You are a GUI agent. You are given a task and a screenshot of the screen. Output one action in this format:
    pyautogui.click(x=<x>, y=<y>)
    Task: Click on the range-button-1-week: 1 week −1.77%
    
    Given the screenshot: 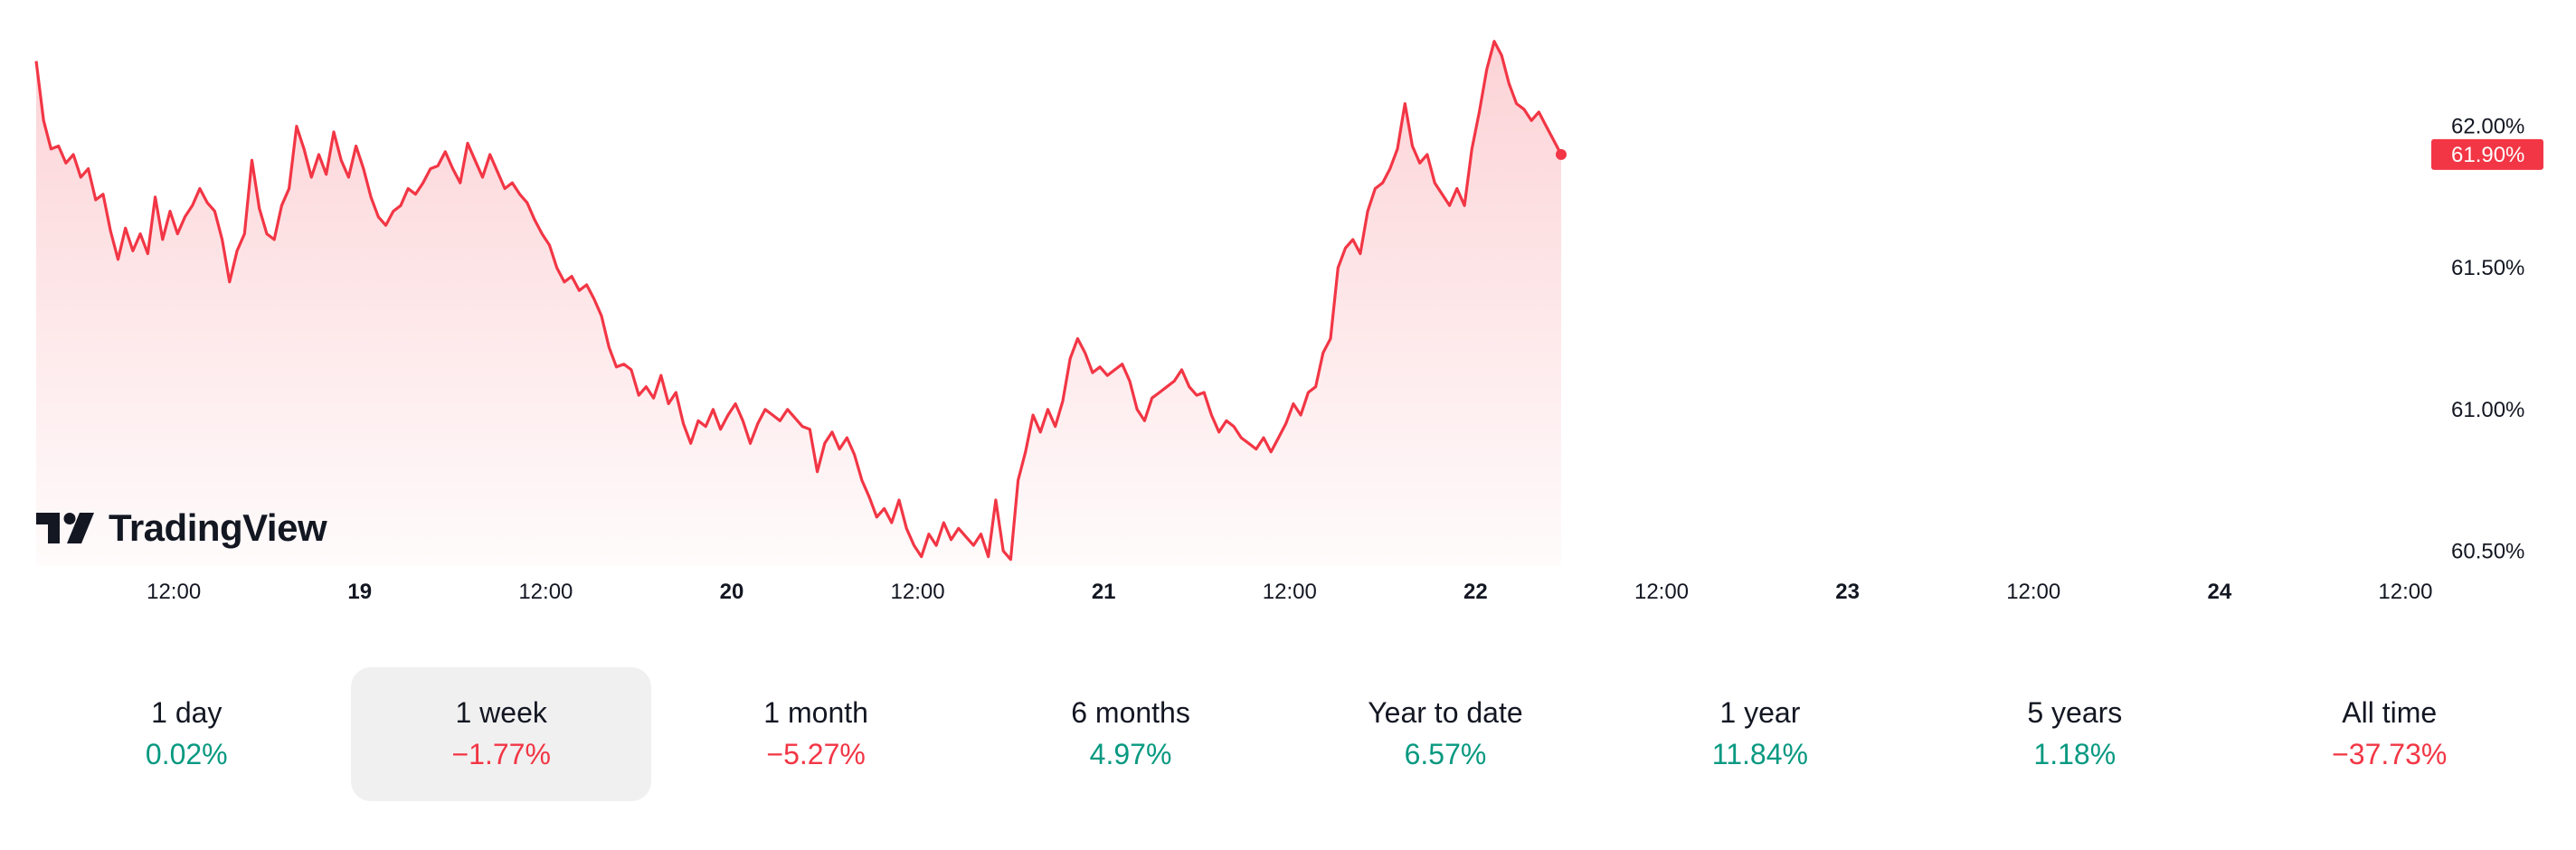 What is the action you would take?
    pyautogui.click(x=501, y=734)
    